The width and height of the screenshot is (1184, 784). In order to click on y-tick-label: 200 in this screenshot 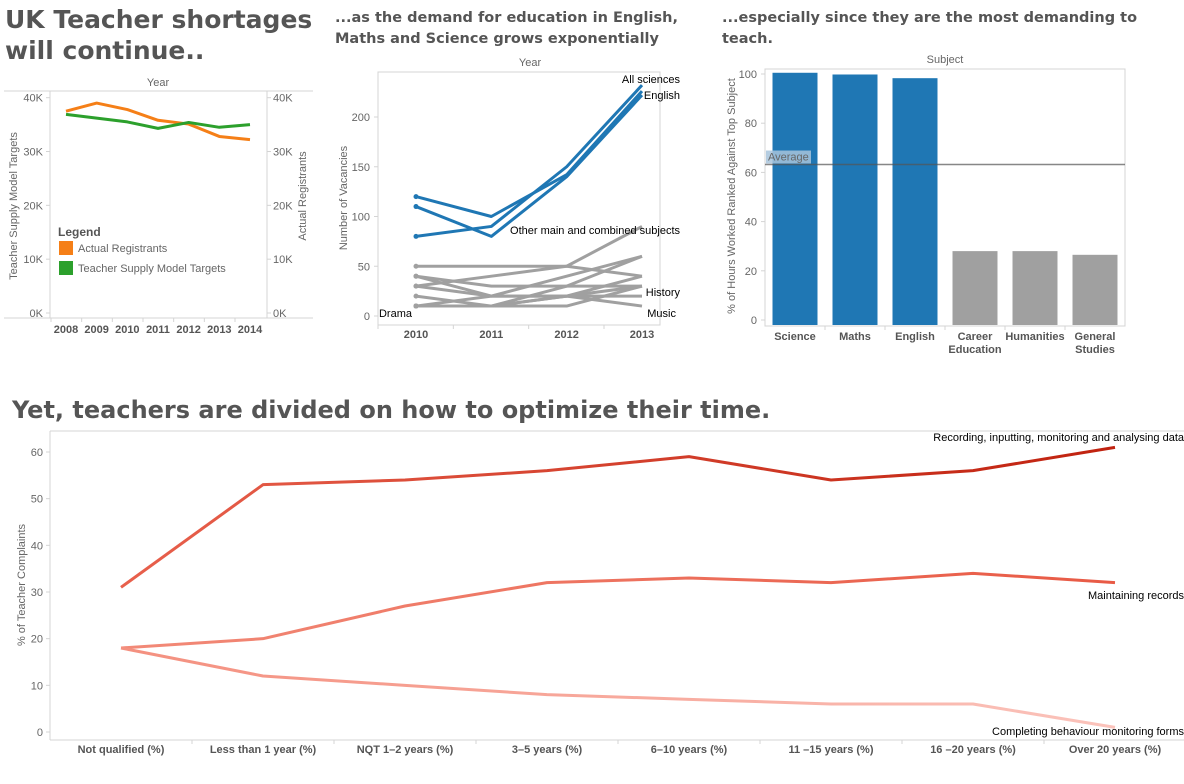, I will do `click(361, 118)`.